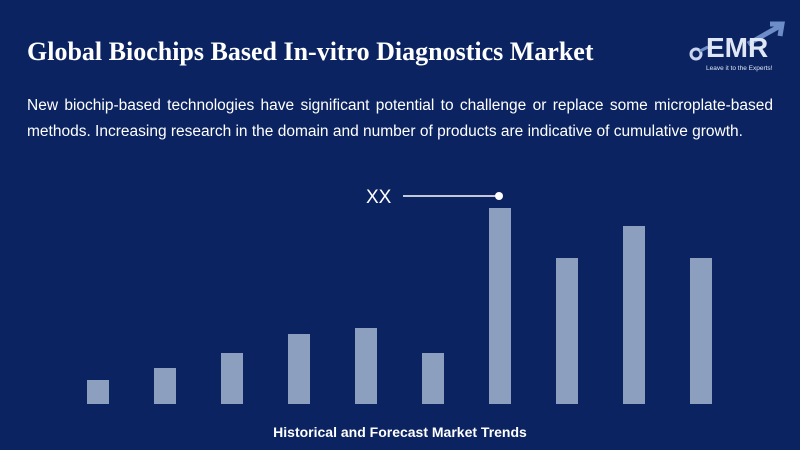 This screenshot has width=800, height=450. I want to click on svg-text: EMR, so click(737, 47).